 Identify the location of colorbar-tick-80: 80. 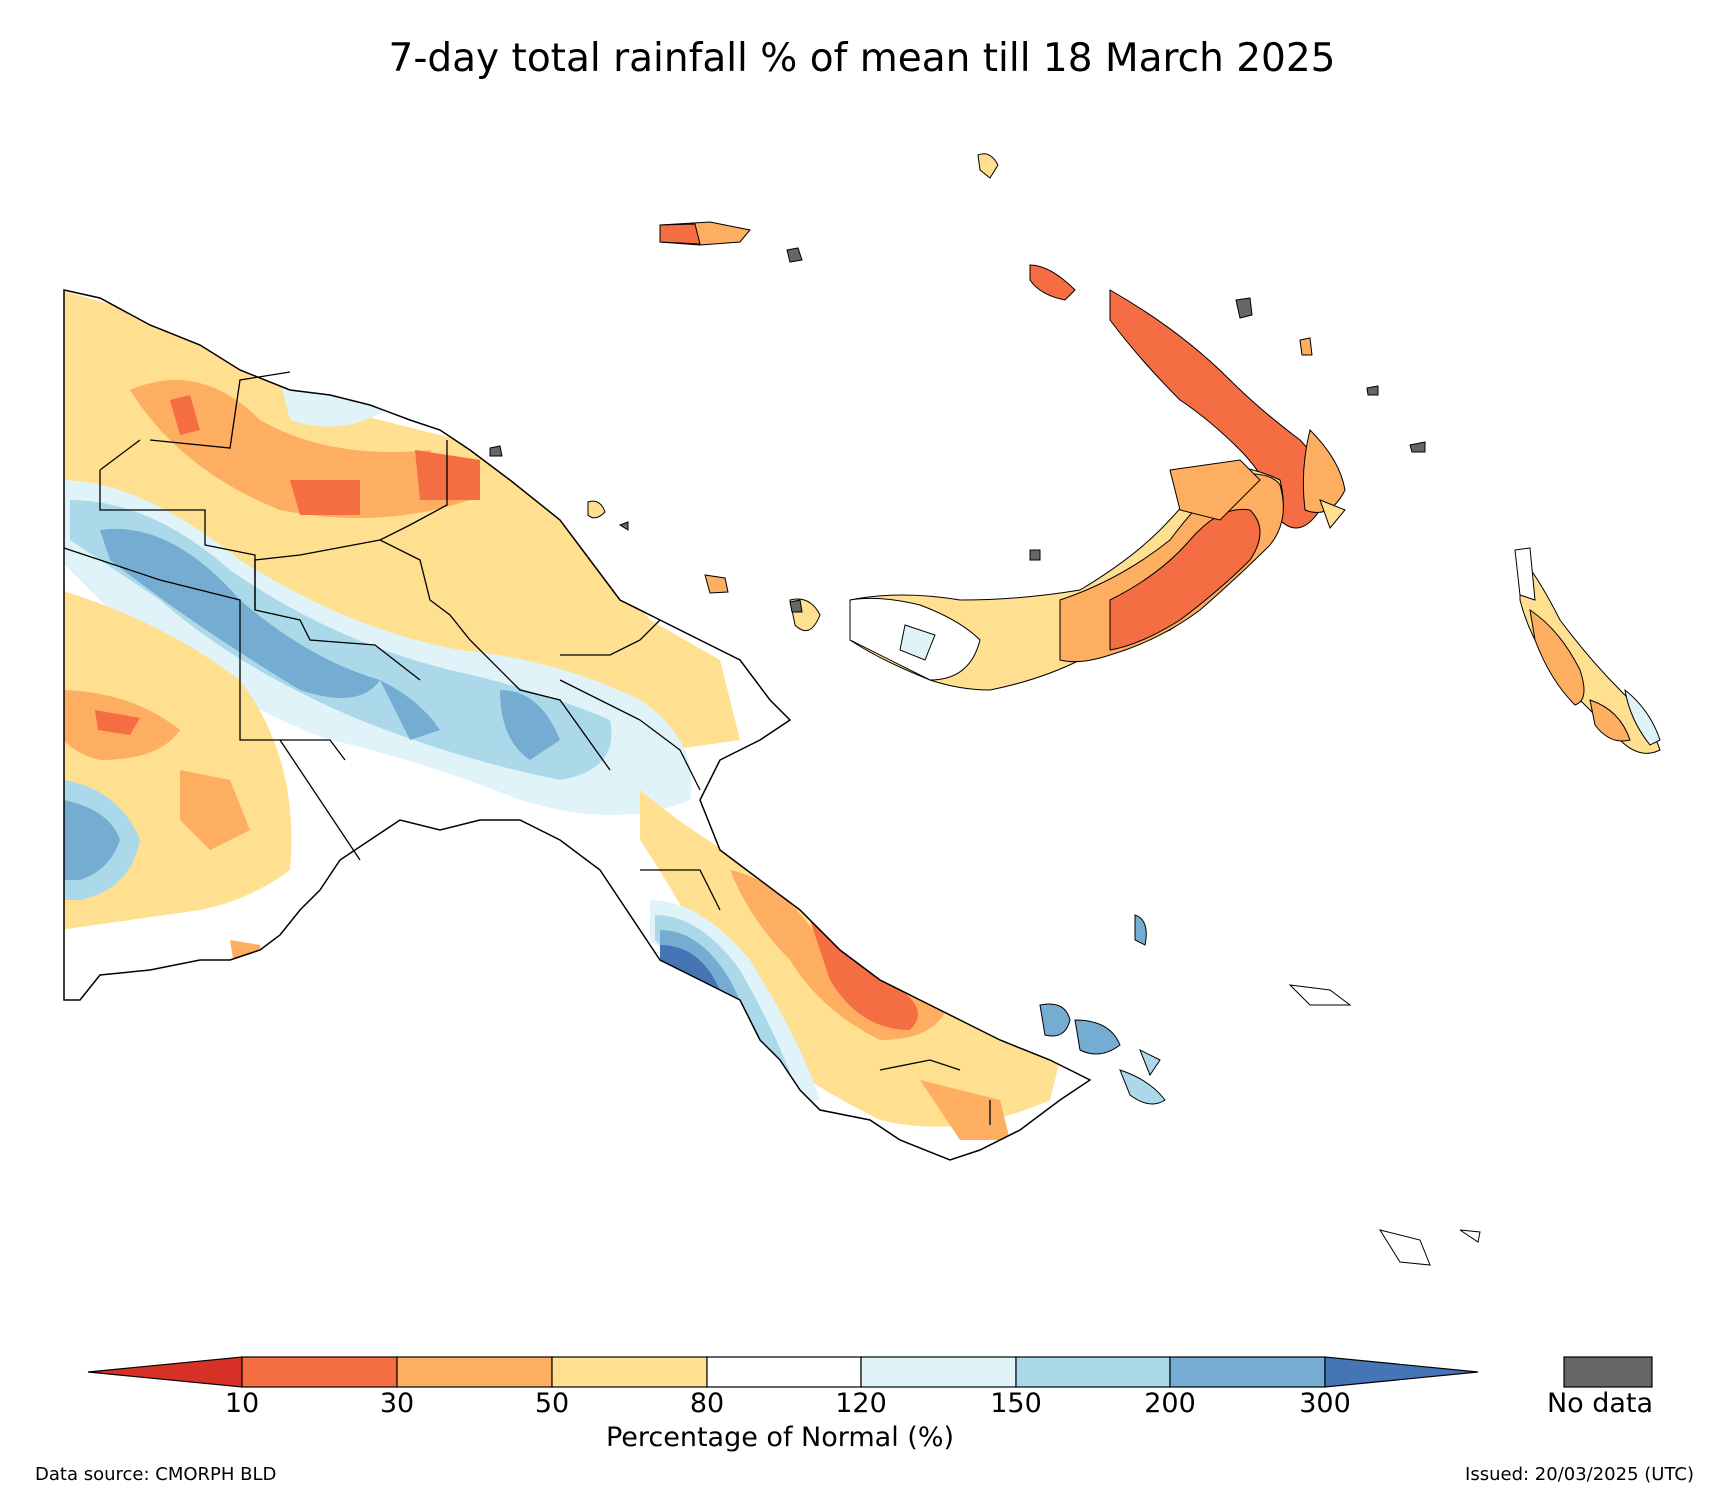
(707, 1403).